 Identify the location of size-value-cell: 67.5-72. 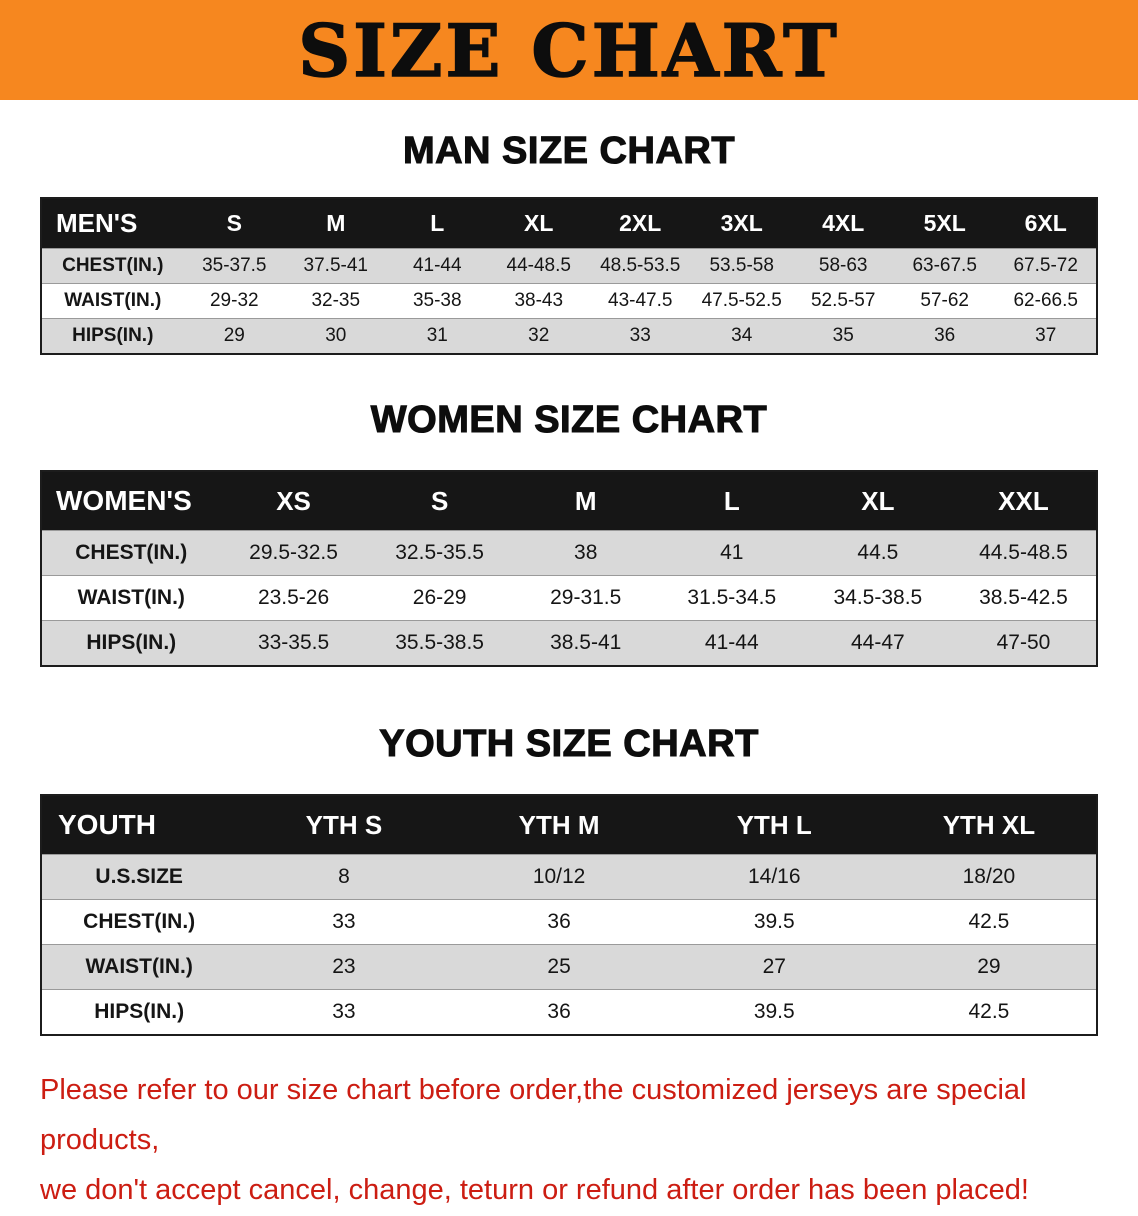
(1045, 265).